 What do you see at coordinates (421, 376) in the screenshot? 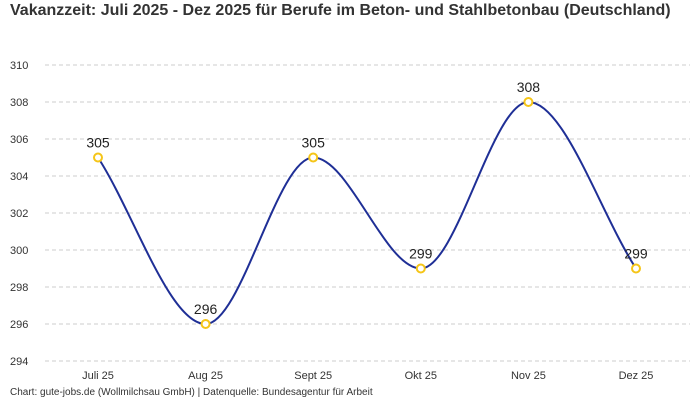
I see `x-tick-label: Okt 25` at bounding box center [421, 376].